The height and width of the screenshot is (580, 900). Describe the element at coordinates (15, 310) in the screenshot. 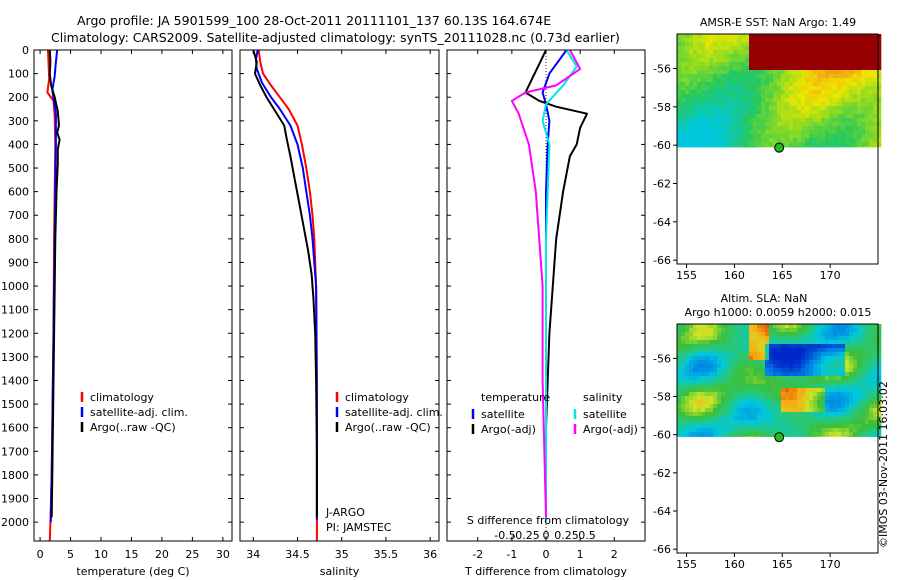

I see `y-tick-label: 1100` at that location.